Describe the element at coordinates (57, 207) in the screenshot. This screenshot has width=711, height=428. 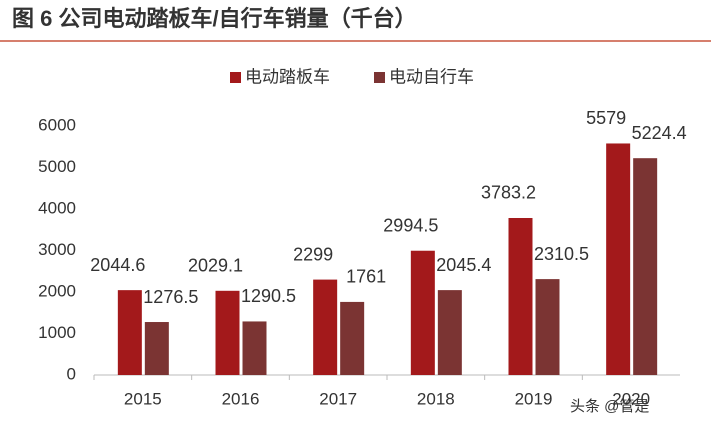
I see `y-tick-label: 4000` at that location.